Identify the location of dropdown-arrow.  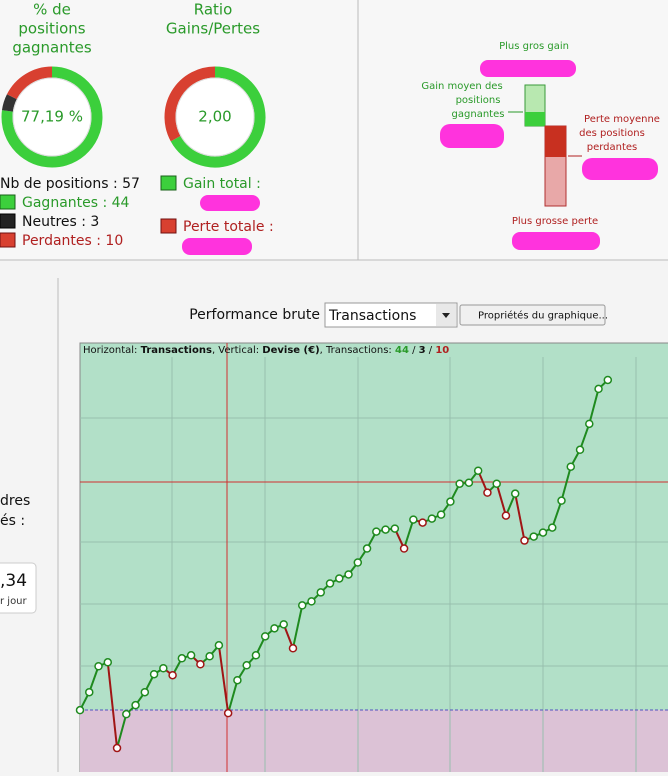
(446, 315).